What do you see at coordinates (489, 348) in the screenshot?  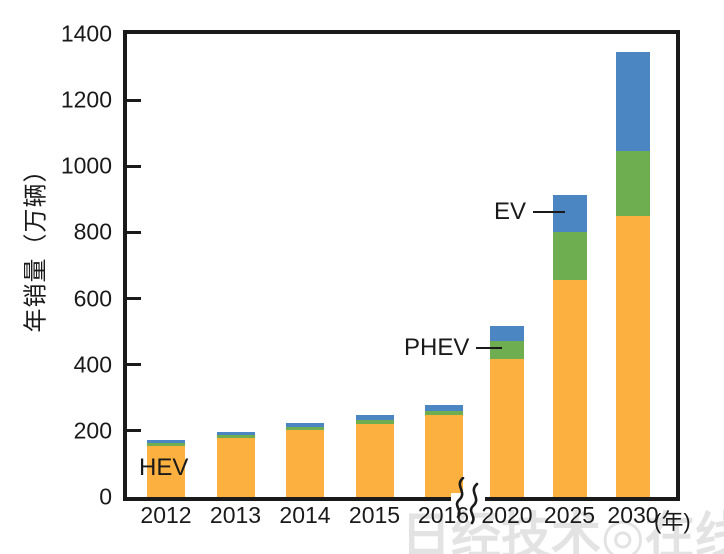 I see `phev-leader-line` at bounding box center [489, 348].